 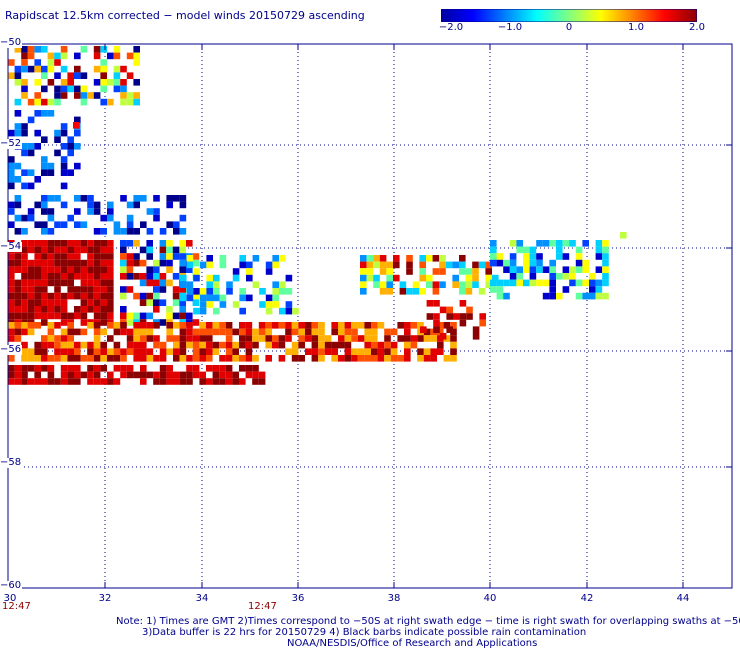 I want to click on x-tick-label: 38, so click(x=394, y=598).